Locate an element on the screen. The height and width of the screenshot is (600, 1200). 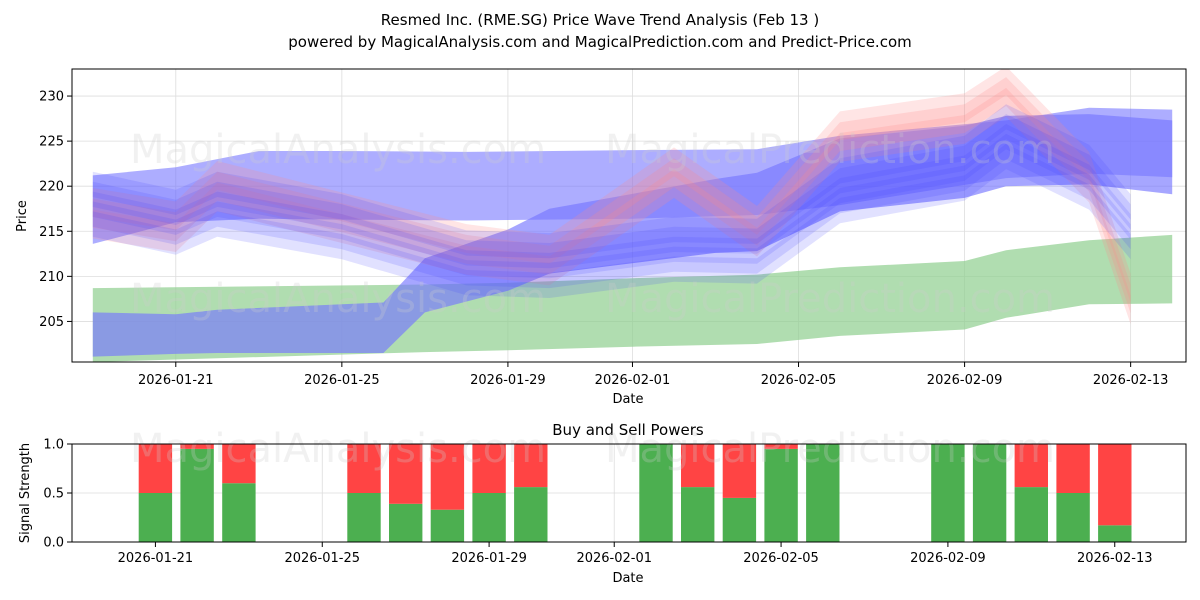
price-xtick-label: 2026-02-09 is located at coordinates (965, 380).